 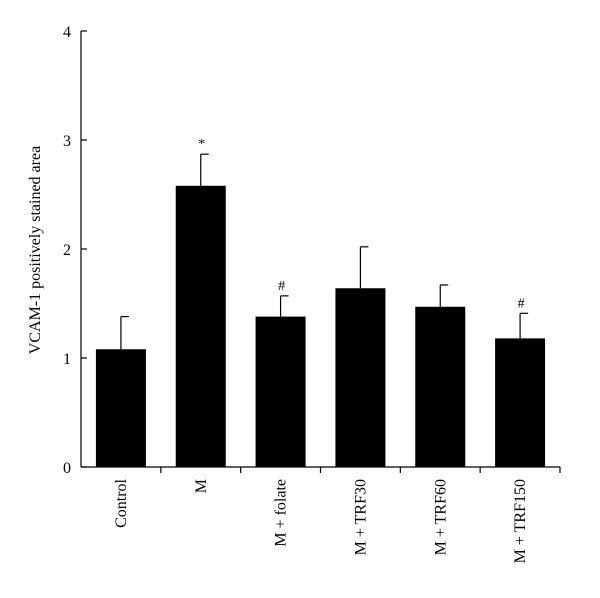 What do you see at coordinates (67, 250) in the screenshot?
I see `y-tick-label: 2` at bounding box center [67, 250].